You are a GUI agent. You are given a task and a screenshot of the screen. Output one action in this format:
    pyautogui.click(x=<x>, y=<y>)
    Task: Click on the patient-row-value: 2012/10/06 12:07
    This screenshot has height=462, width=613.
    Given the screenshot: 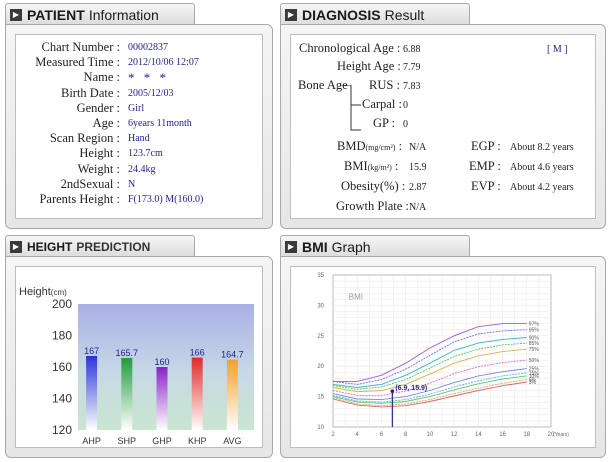 What is the action you would take?
    pyautogui.click(x=163, y=63)
    